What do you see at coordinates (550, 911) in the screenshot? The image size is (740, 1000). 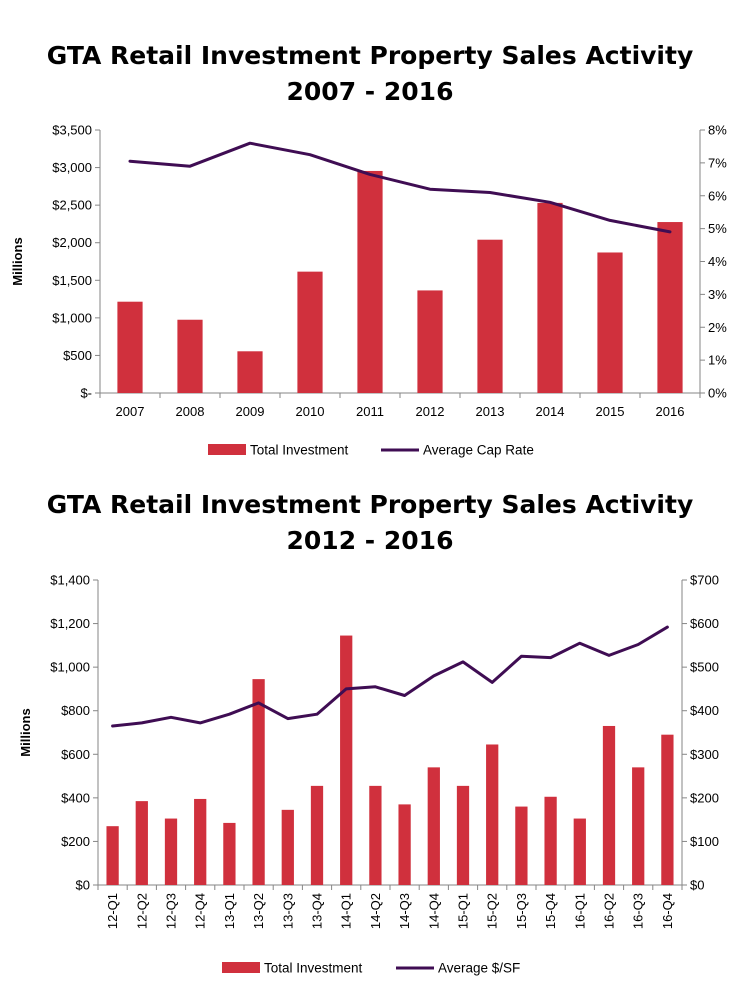 I see `chart-2-x-tick-label: 15-Q4` at bounding box center [550, 911].